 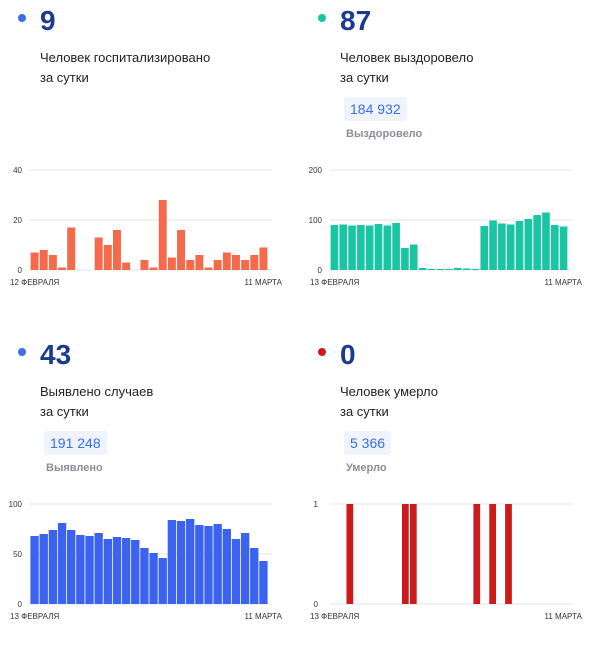 I want to click on recovered-chart: 0 100 200 13 ФЕВРАЛЯ 11 МАРТА, so click(x=446, y=226).